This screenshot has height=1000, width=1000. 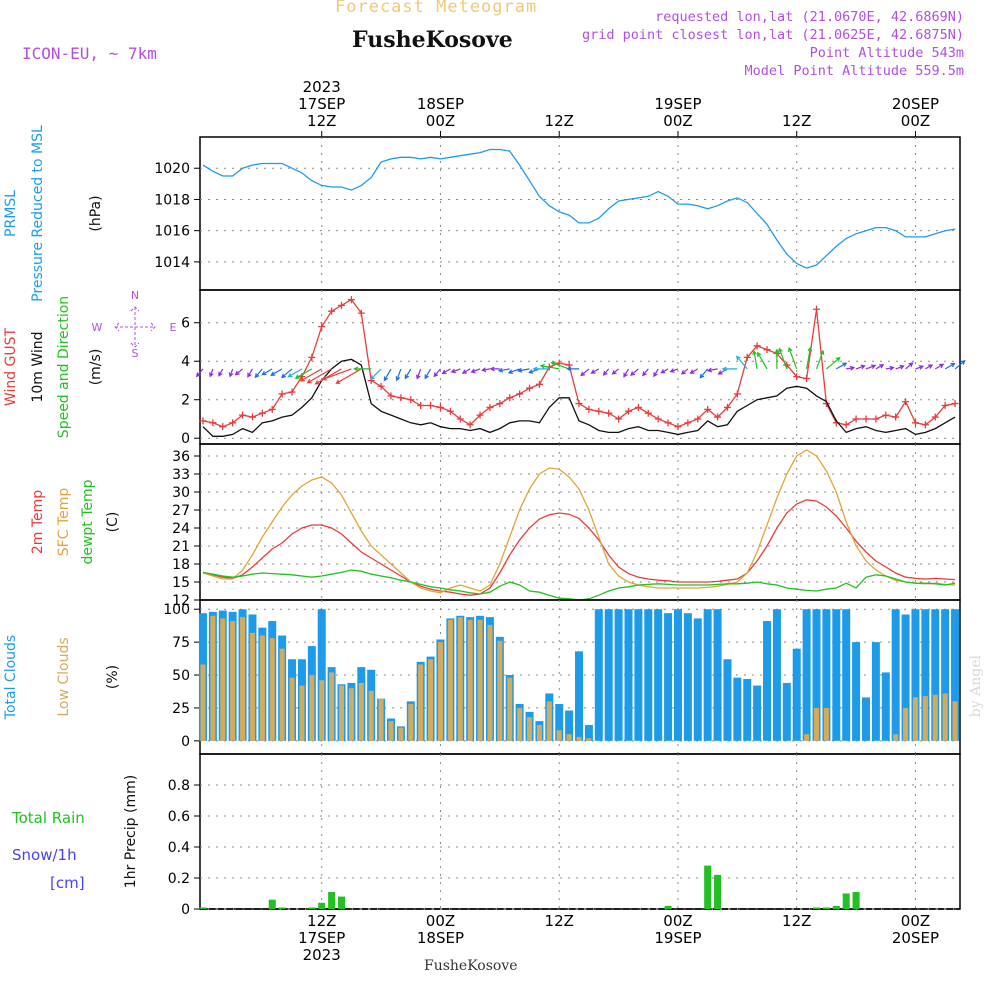 I want to click on y-axis-label: 2m Temp, so click(x=38, y=522).